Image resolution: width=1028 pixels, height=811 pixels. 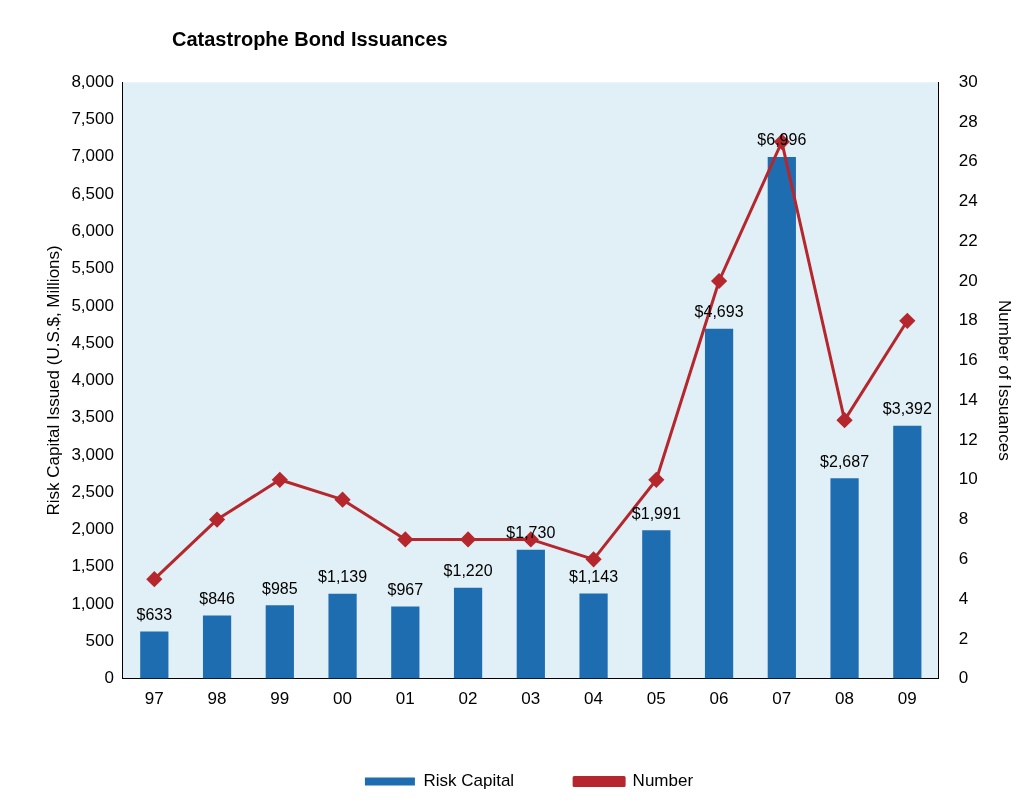 I want to click on y2-tick-label: 14, so click(x=968, y=399).